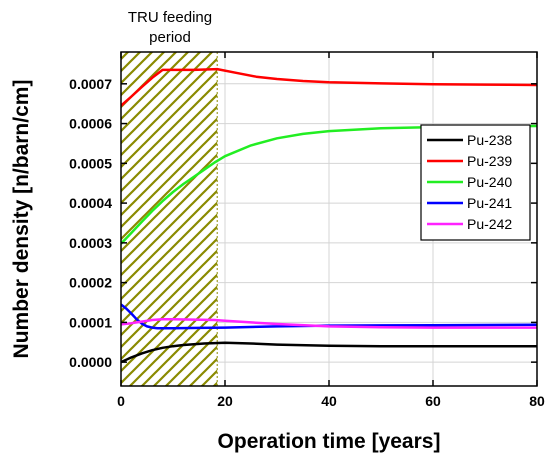  I want to click on y-tick-label: 0.0000, so click(90, 362).